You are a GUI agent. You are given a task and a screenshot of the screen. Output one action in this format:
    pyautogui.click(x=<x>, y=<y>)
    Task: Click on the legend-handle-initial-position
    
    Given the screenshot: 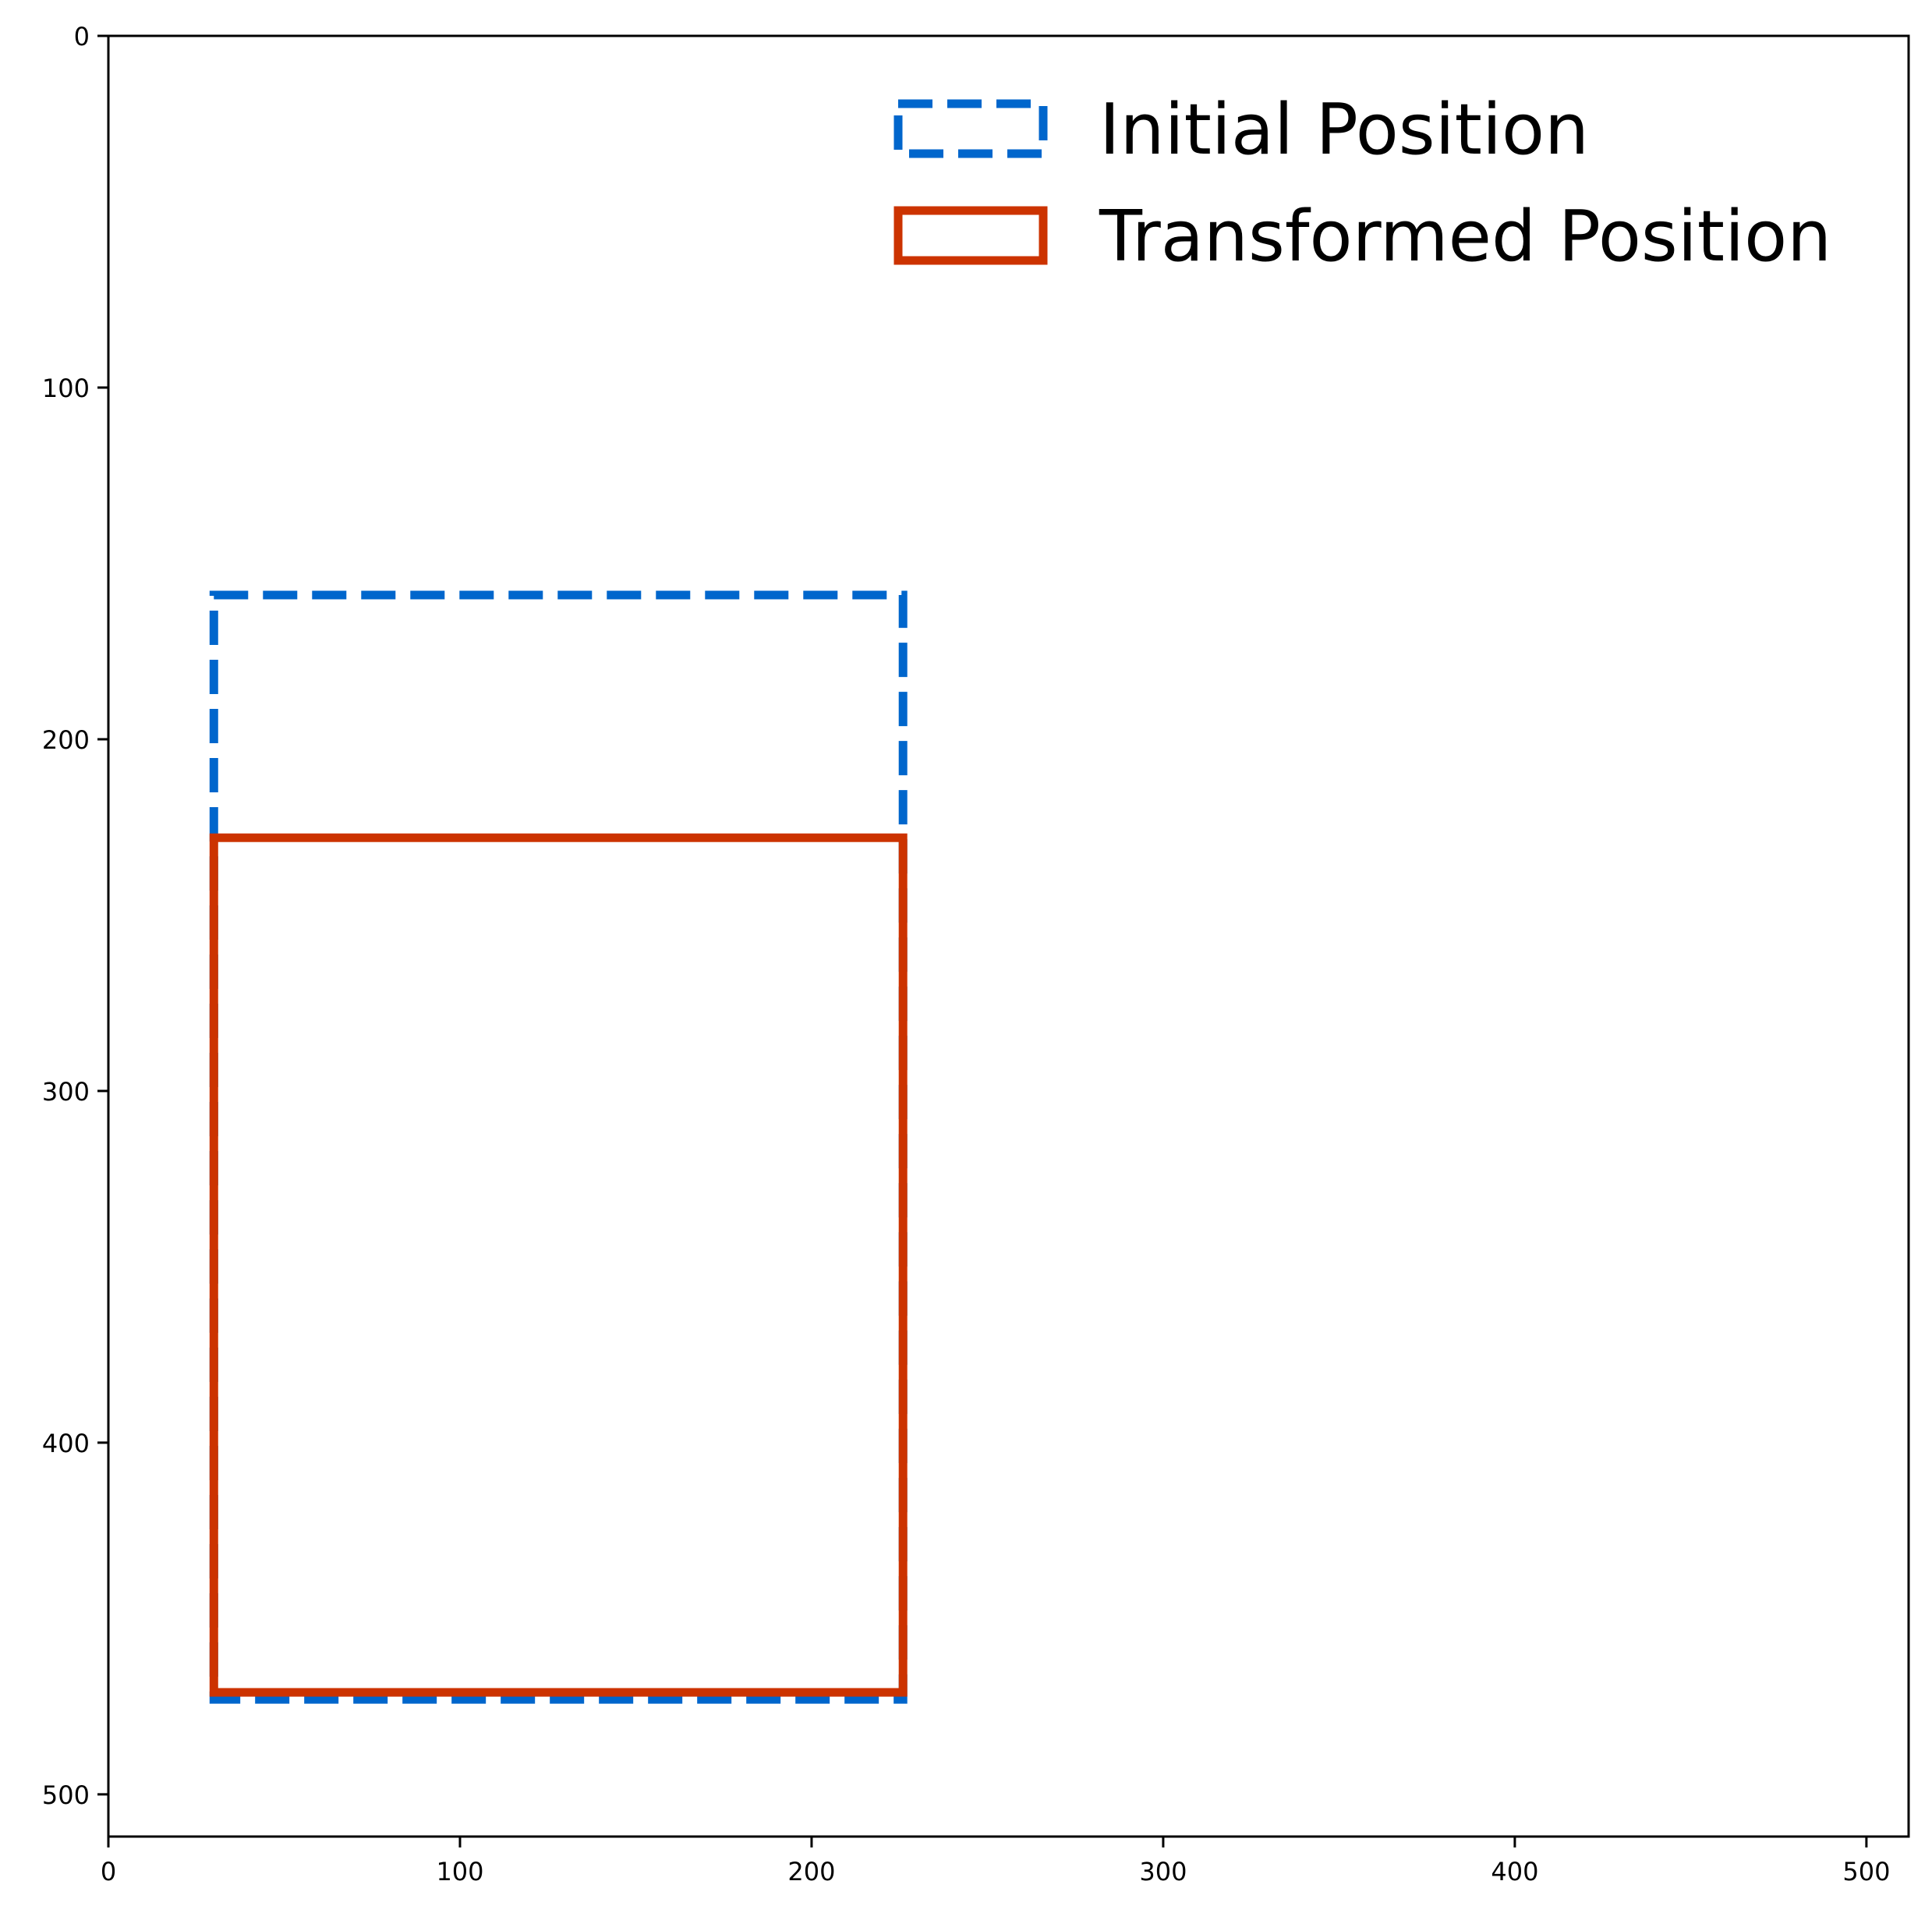 What is the action you would take?
    pyautogui.click(x=970, y=128)
    